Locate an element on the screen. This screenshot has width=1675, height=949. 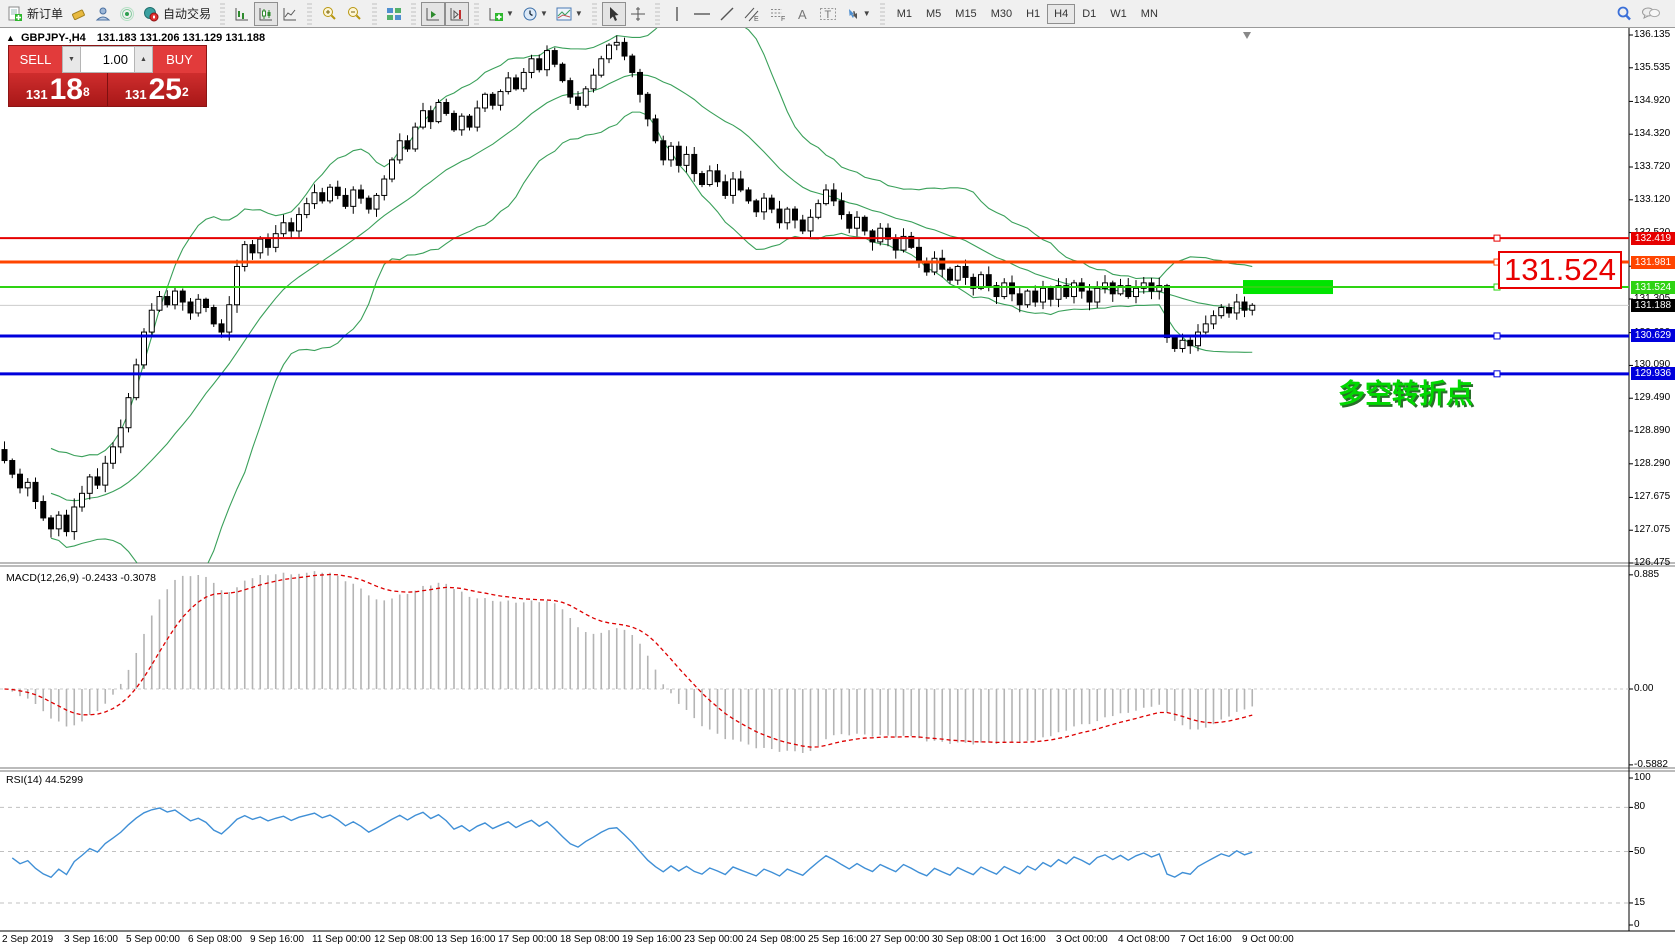
price-callout-label: 131.524 is located at coordinates (1560, 270).